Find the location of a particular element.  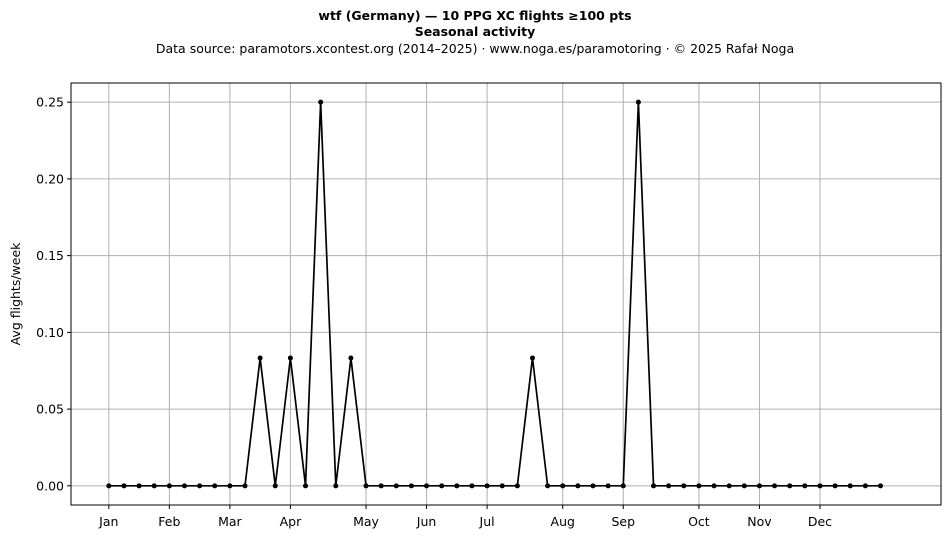

x-tick-label: Dec is located at coordinates (820, 521).